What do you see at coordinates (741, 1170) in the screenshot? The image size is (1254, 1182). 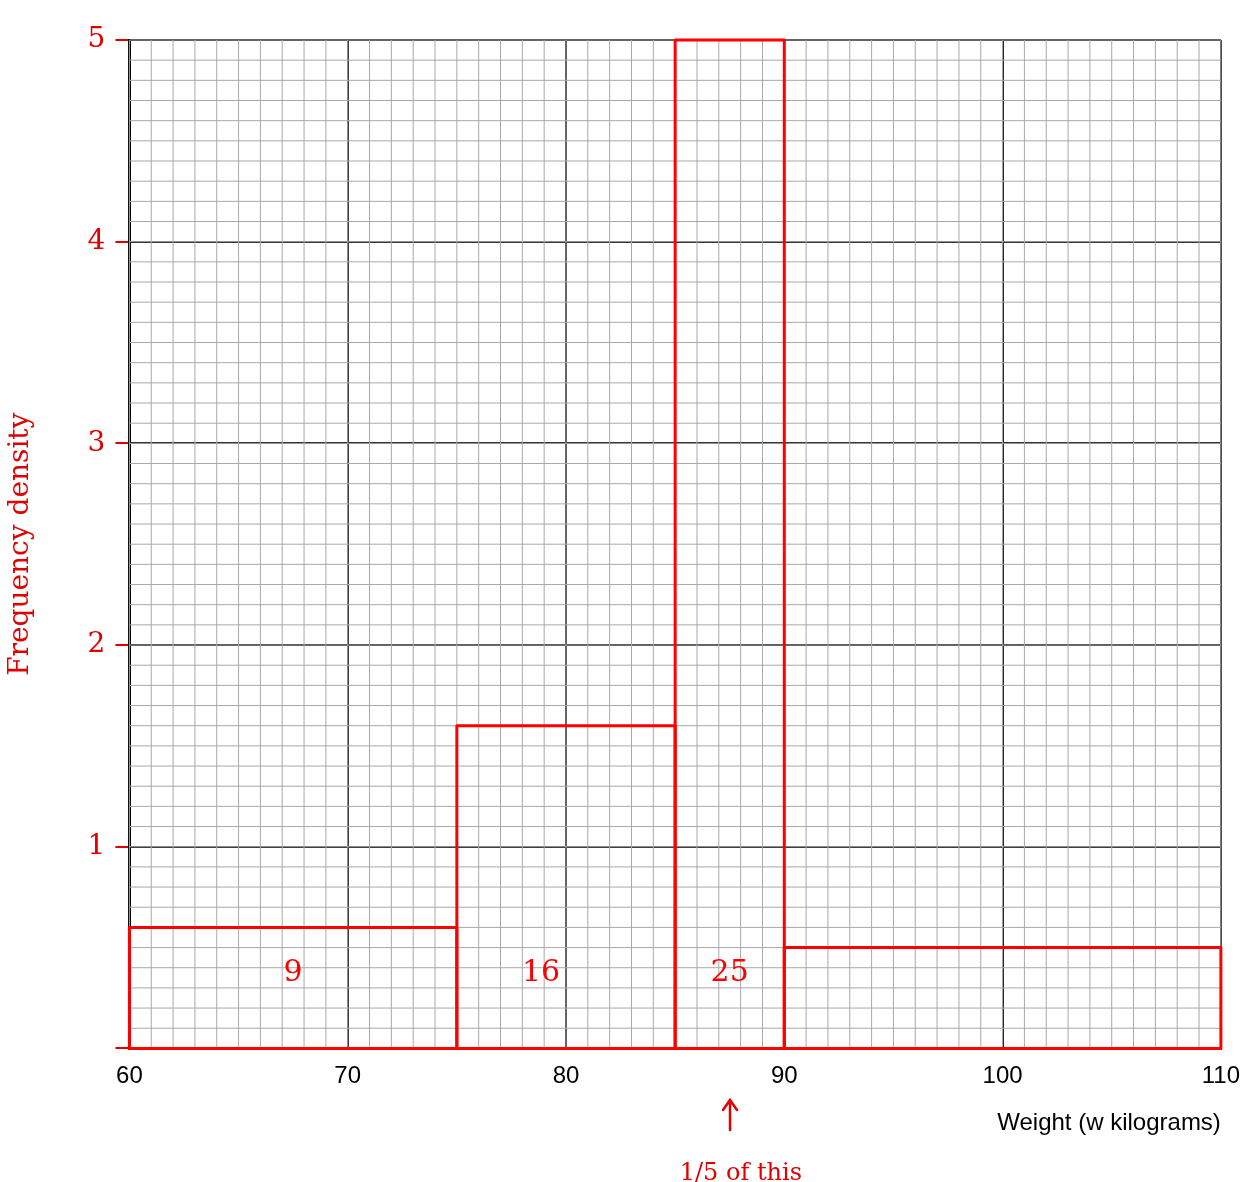 I see `text: 1/5 of this` at bounding box center [741, 1170].